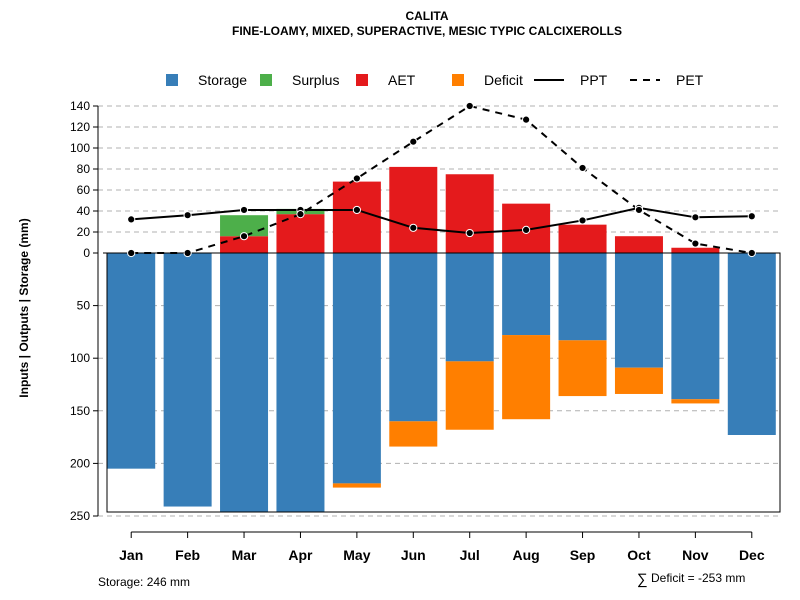 The width and height of the screenshot is (800, 600). What do you see at coordinates (24, 307) in the screenshot?
I see `y-axis-label: Inputs | Outputs | Storage (mm)` at bounding box center [24, 307].